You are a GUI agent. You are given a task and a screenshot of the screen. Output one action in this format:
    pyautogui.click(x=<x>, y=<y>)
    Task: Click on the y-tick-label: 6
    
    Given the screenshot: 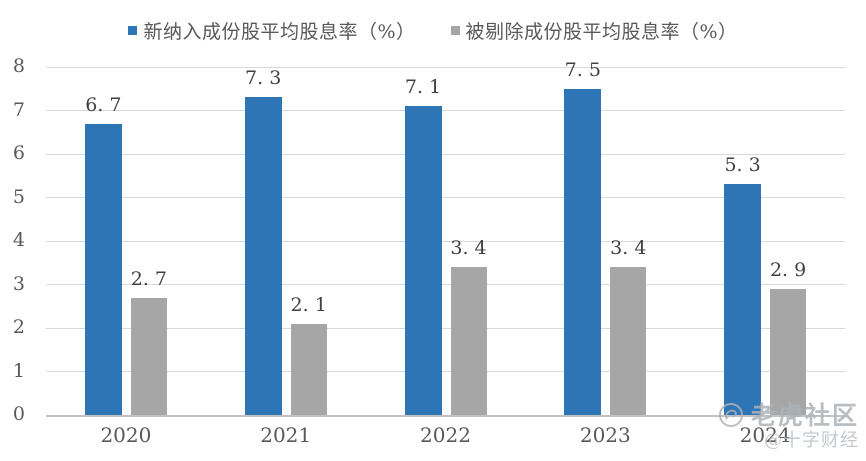 What is the action you would take?
    pyautogui.click(x=18, y=153)
    